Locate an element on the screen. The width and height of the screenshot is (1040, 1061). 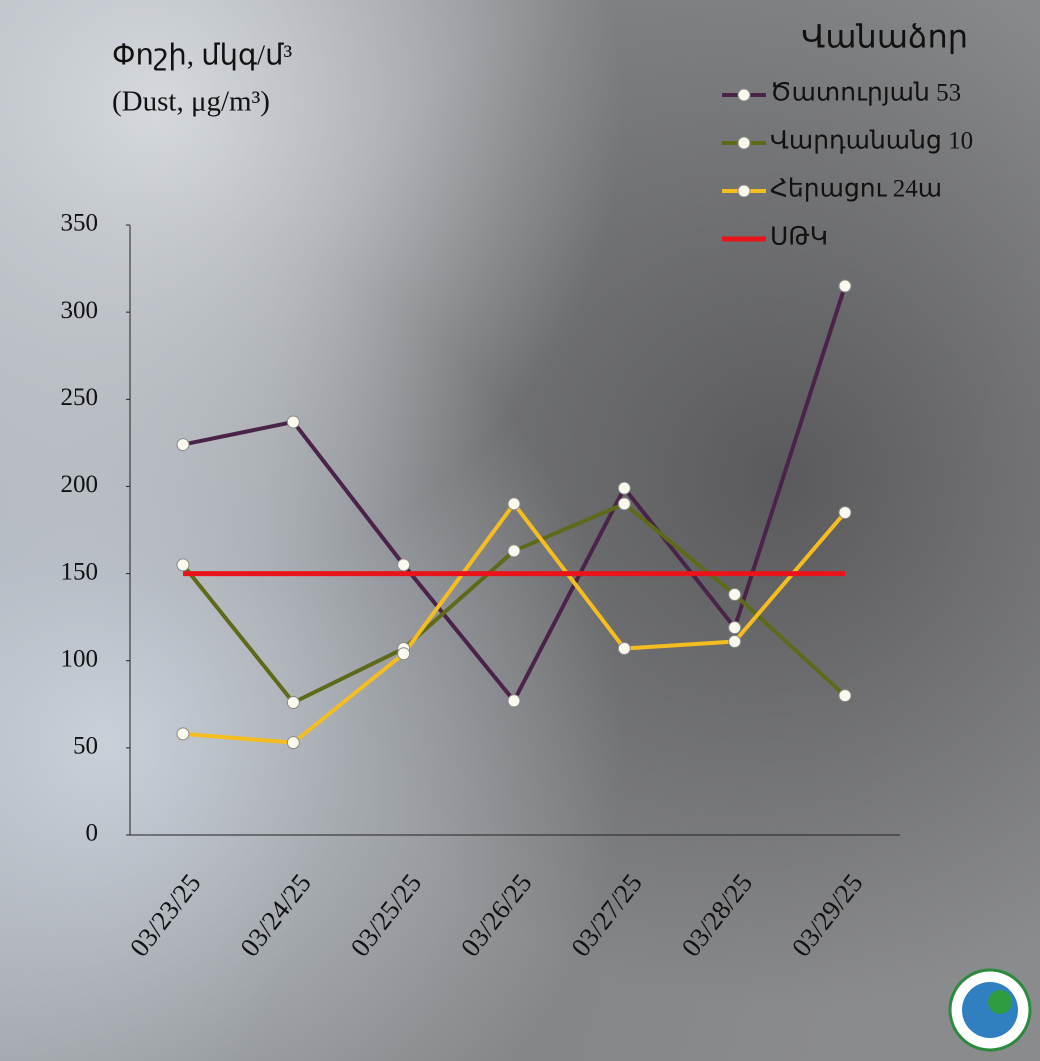
logo-inner is located at coordinates (990, 1010).